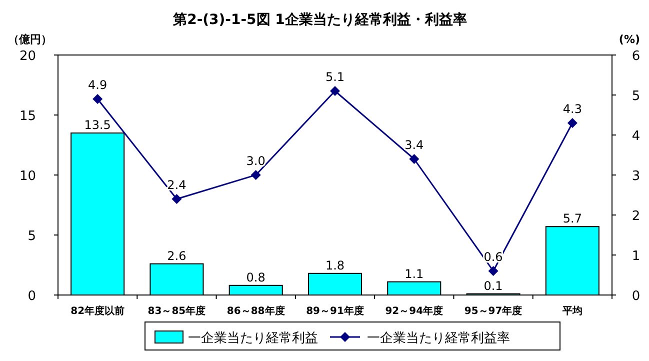  Describe the element at coordinates (27, 56) in the screenshot. I see `y-tick-label: 20` at that location.